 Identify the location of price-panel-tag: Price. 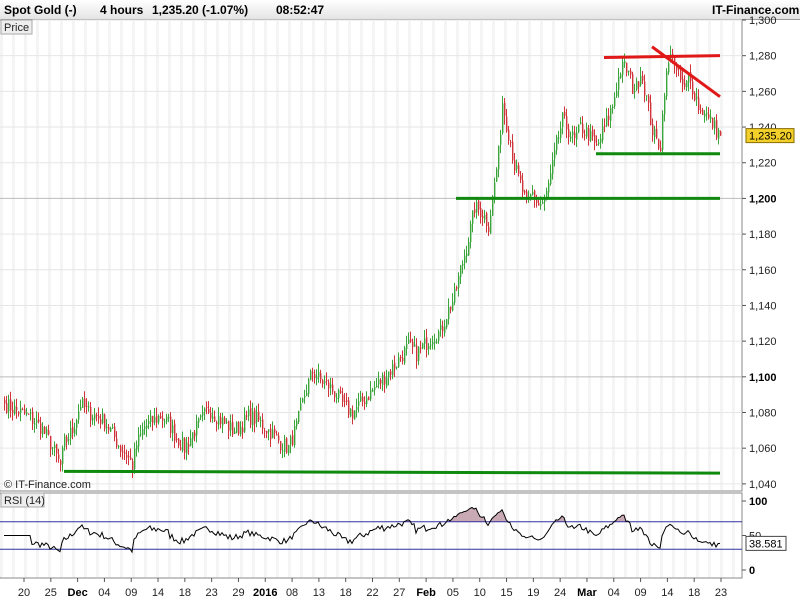
(16, 28).